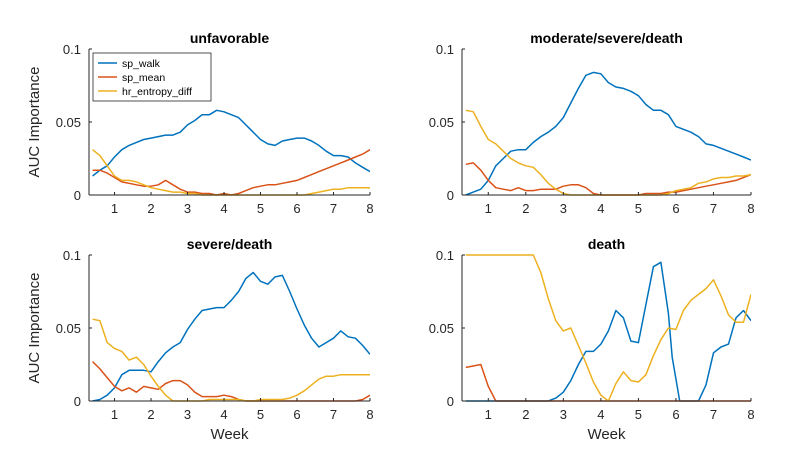  What do you see at coordinates (606, 244) in the screenshot?
I see `chart-title: death` at bounding box center [606, 244].